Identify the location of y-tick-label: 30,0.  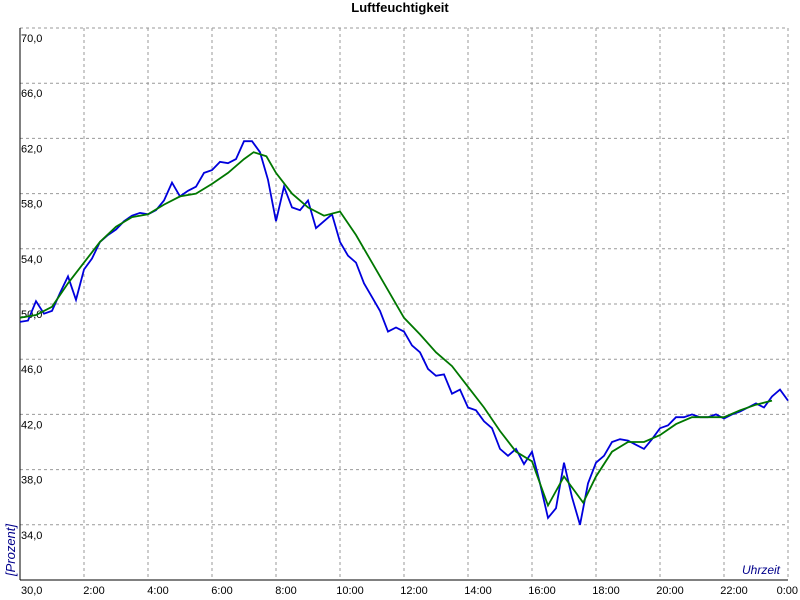
(31, 591).